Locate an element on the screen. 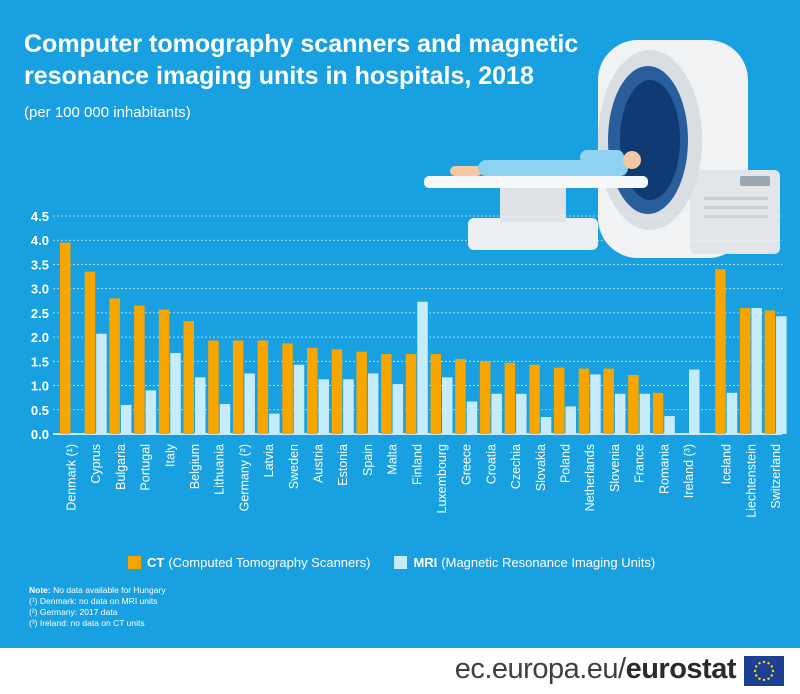  patient-torso is located at coordinates (602, 157).